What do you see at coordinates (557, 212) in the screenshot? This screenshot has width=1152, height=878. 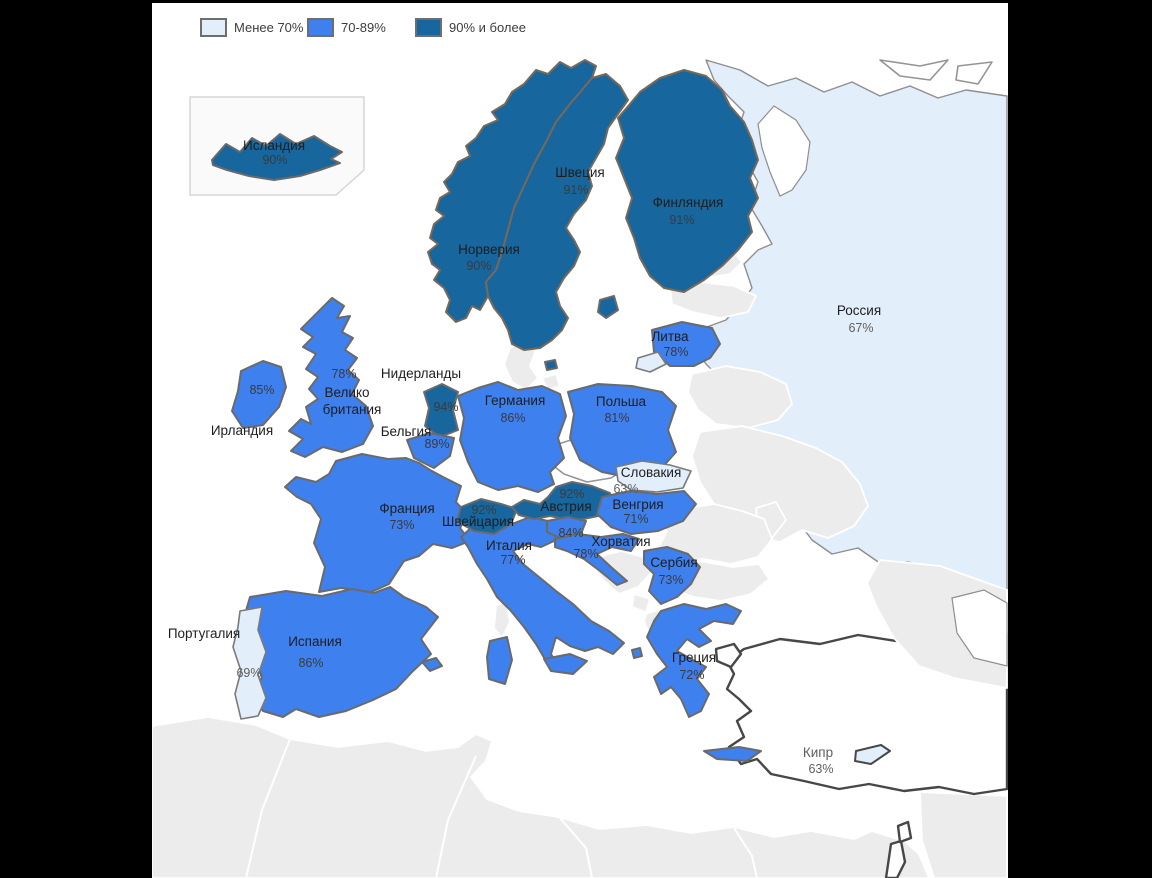 I see `country-sweden` at bounding box center [557, 212].